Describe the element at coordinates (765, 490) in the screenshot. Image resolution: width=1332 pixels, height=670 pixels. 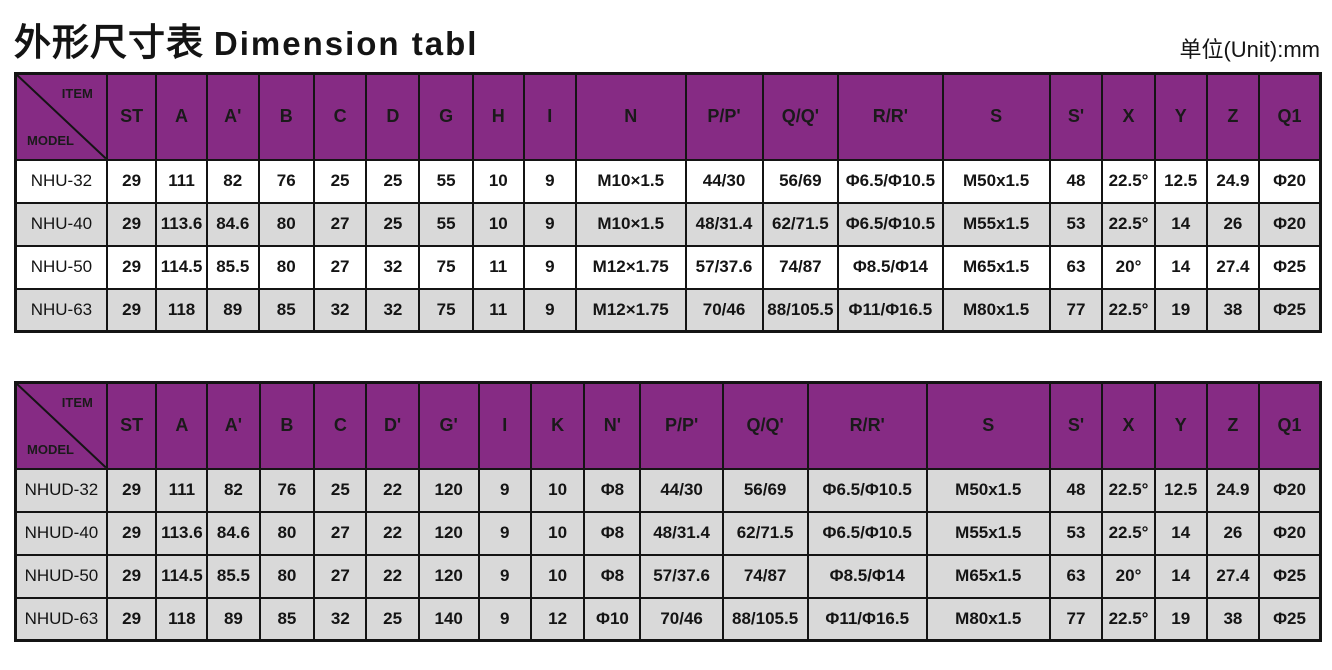
I see `data-cell: 56/69` at that location.